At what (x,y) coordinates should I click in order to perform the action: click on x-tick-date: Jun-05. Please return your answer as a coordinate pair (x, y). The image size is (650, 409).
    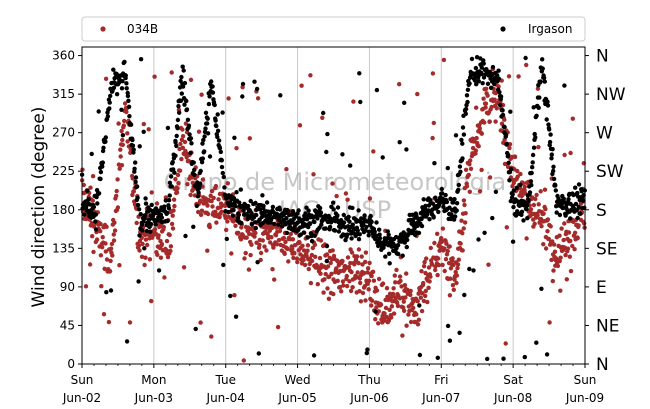
    Looking at the image, I should click on (296, 398).